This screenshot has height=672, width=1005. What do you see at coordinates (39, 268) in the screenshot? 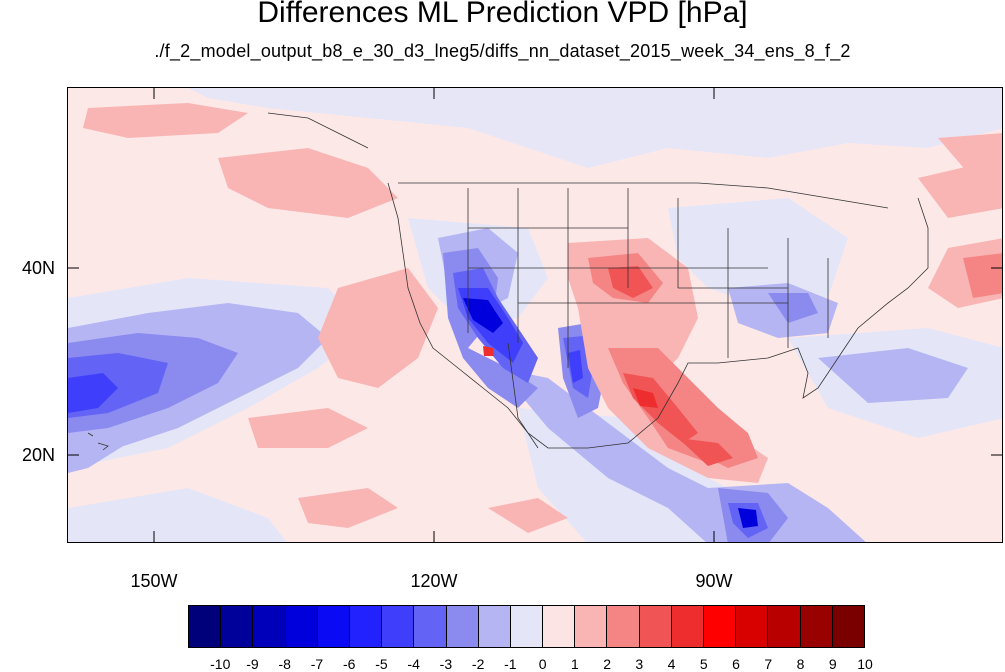
I see `lat-label-40n: 40N` at bounding box center [39, 268].